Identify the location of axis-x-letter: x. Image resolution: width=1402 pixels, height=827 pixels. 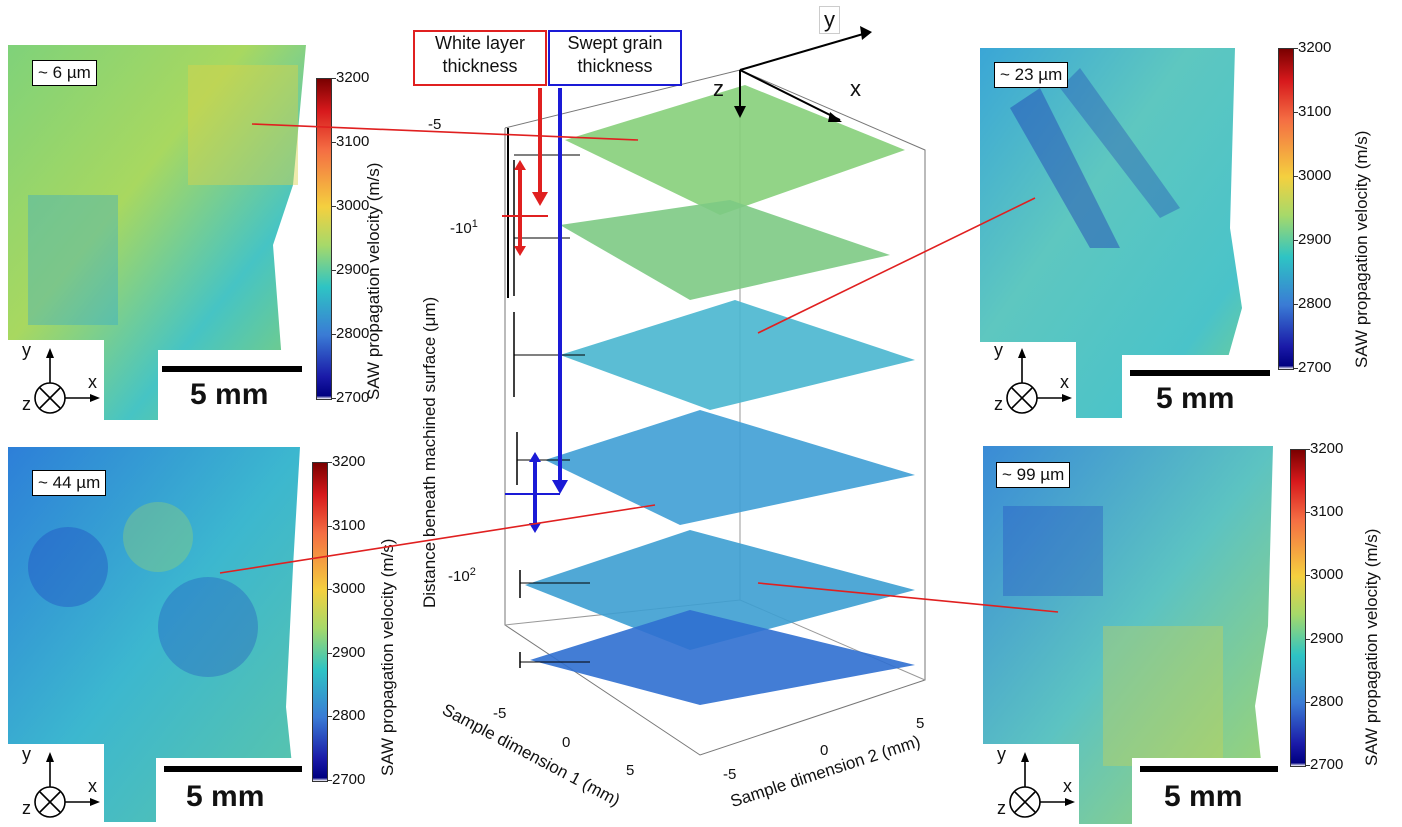
(855, 88).